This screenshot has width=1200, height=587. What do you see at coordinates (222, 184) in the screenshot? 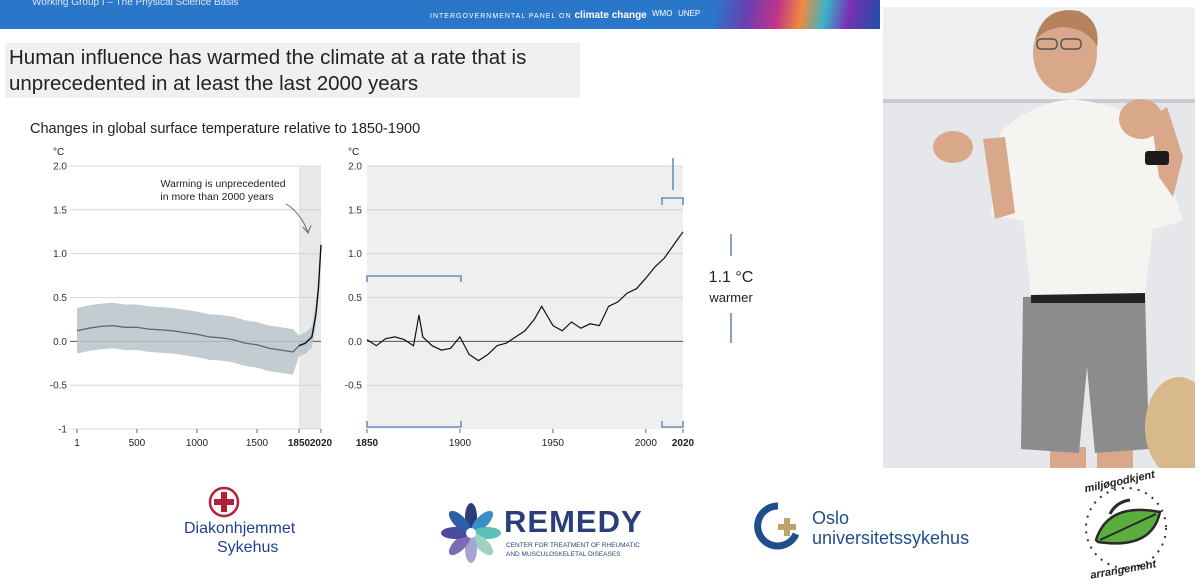
I see `annotation-line-1: Warming is unprecedented` at bounding box center [222, 184].